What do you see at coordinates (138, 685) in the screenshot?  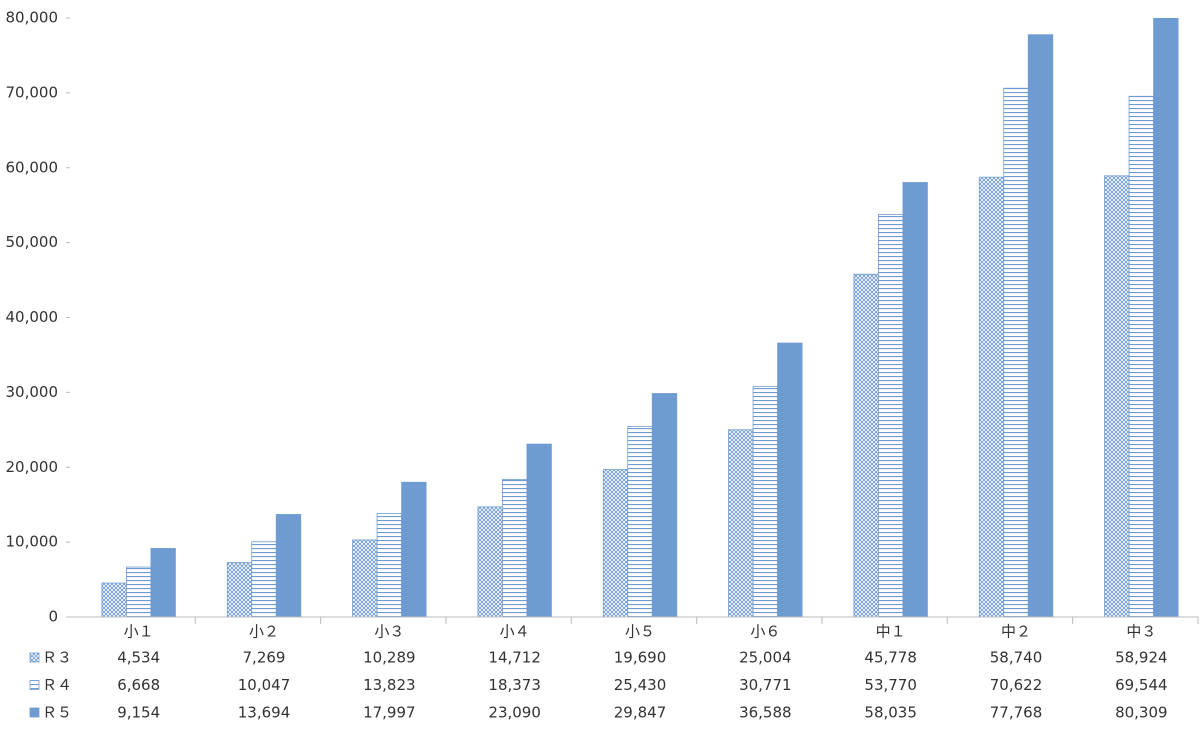 I see `table-value: 6,668` at bounding box center [138, 685].